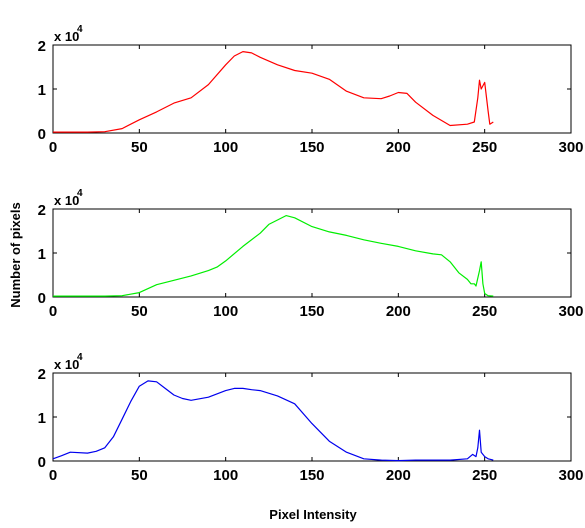 The width and height of the screenshot is (585, 528). Describe the element at coordinates (15, 254) in the screenshot. I see `y-axis-title: Number of pixels` at that location.